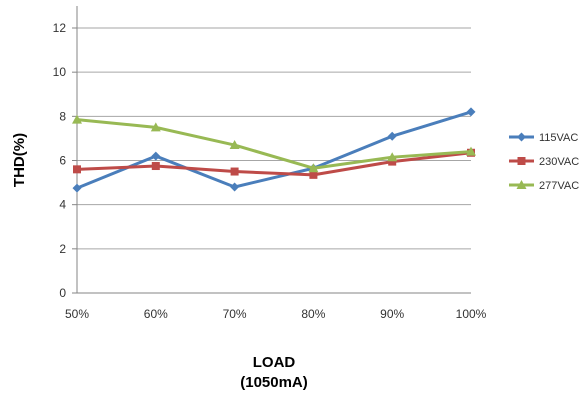  I want to click on y-tick-label: 4, so click(62, 205).